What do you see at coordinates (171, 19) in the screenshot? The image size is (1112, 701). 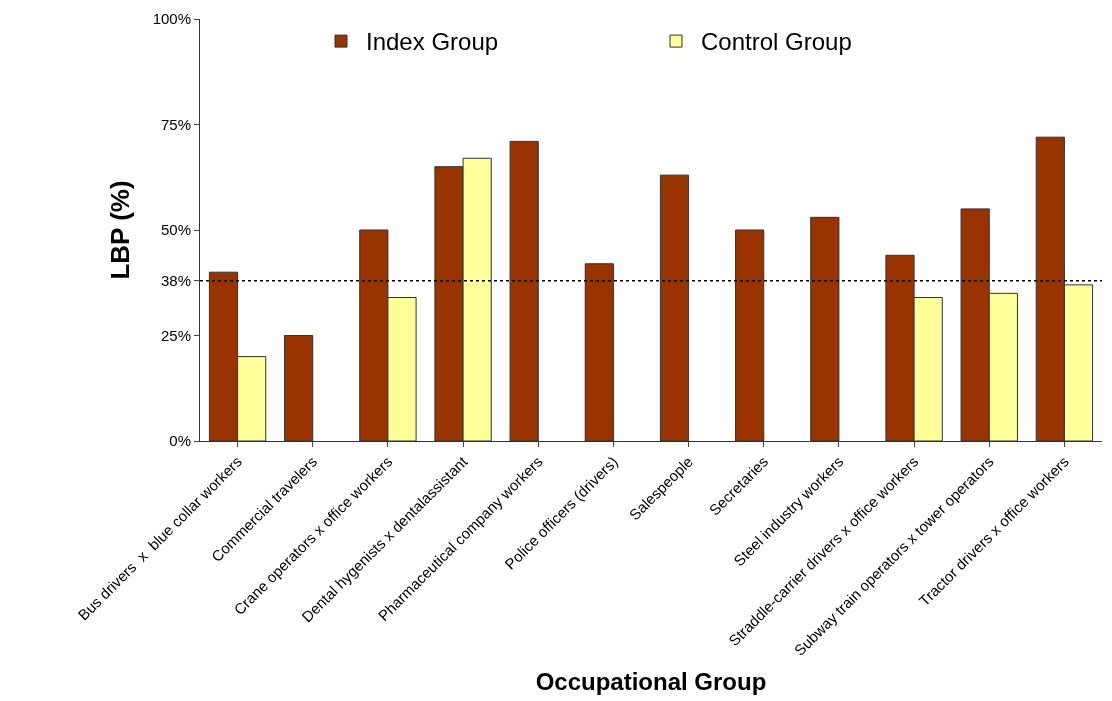 I see `y-tick-label: 100%` at bounding box center [171, 19].